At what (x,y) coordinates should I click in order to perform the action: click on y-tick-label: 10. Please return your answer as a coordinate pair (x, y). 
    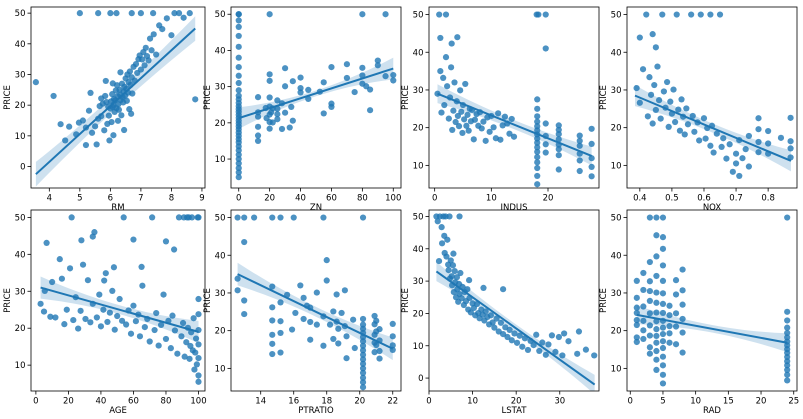
    Looking at the image, I should click on (616, 369).